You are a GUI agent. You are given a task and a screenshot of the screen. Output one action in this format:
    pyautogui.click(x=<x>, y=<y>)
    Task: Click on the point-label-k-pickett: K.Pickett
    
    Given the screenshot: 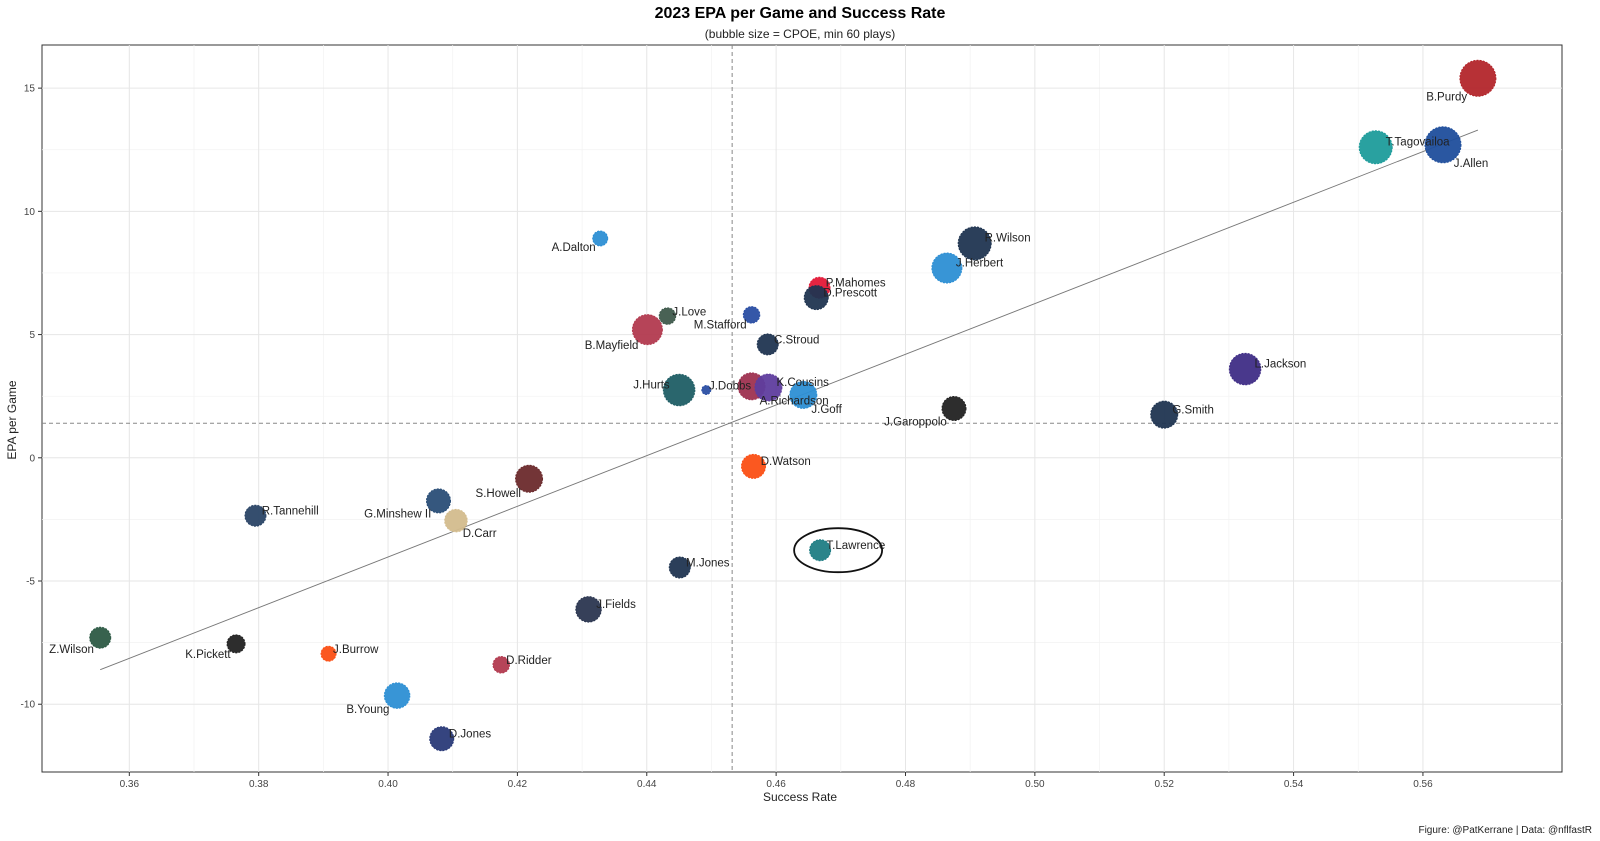 What is the action you would take?
    pyautogui.click(x=208, y=655)
    